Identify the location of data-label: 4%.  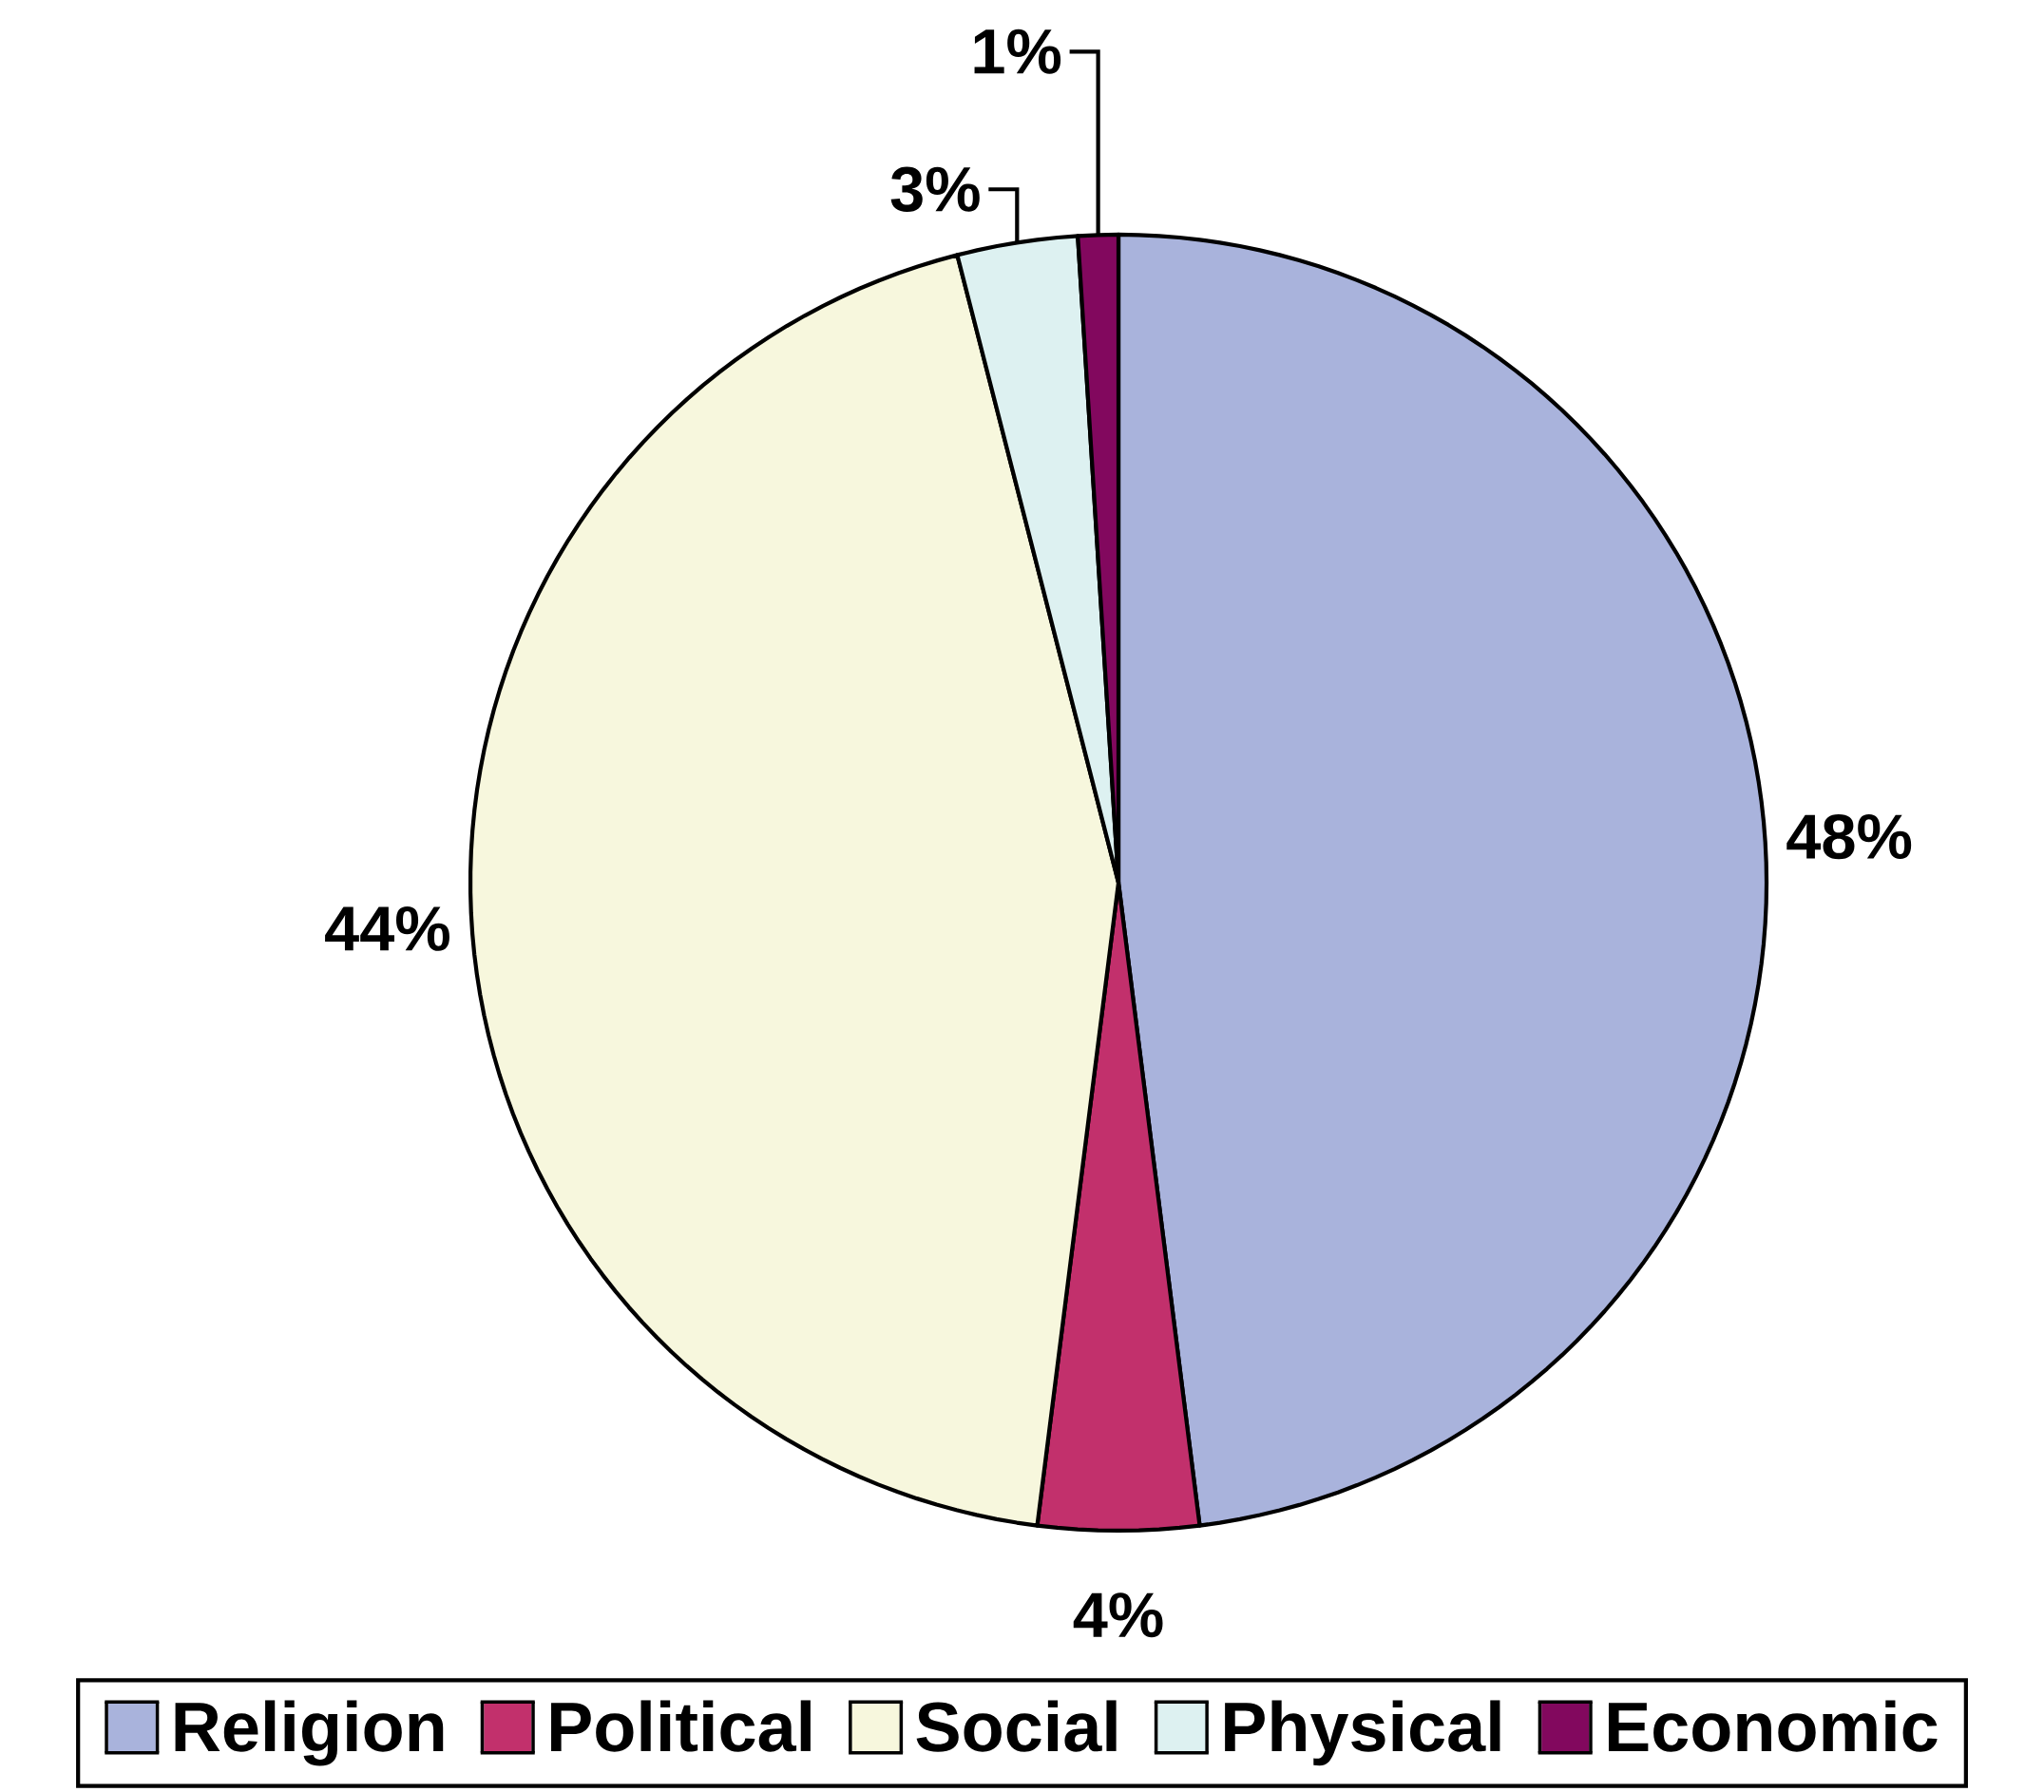
(1118, 1615).